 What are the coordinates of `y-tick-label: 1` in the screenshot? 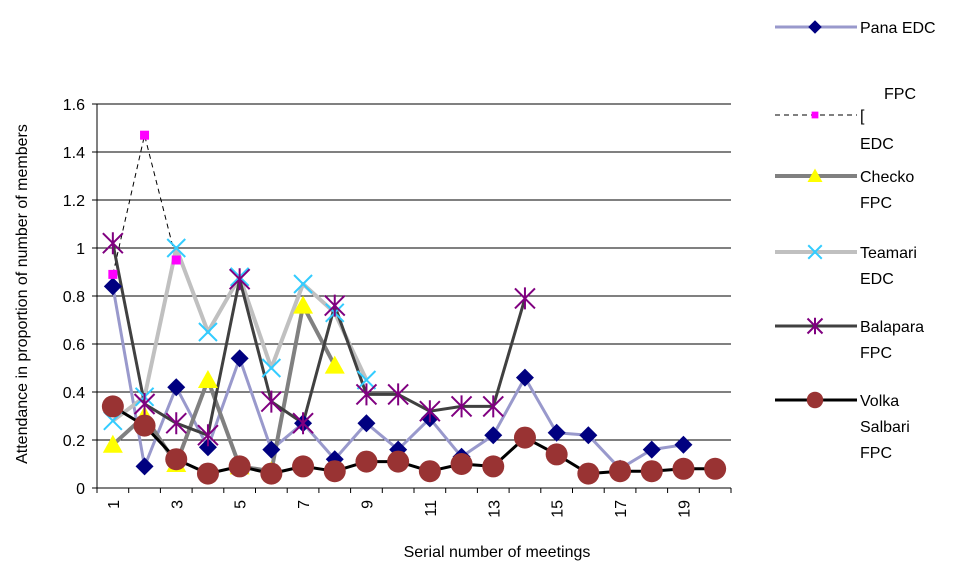 It's located at (80, 249).